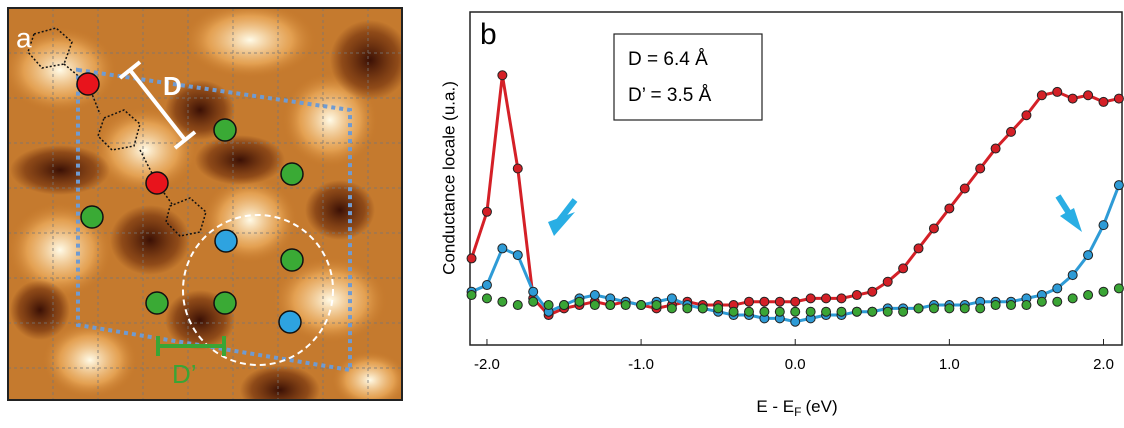  What do you see at coordinates (815, 215) in the screenshot?
I see `arrows` at bounding box center [815, 215].